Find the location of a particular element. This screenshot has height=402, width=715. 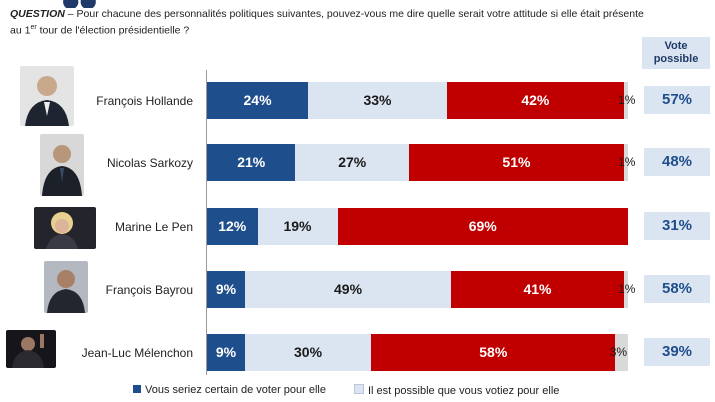

row-label-francois-bayrou: François Bayrou is located at coordinates (149, 290).